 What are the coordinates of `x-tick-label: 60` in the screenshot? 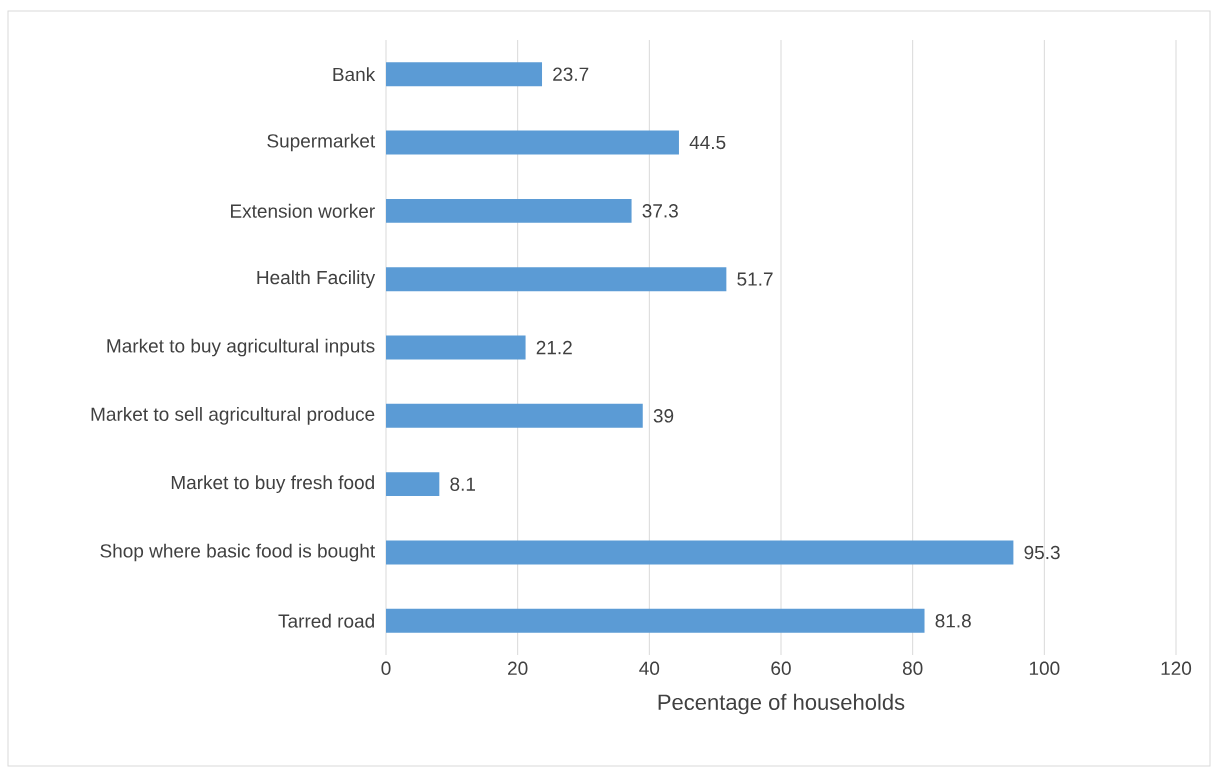 It's located at (781, 668).